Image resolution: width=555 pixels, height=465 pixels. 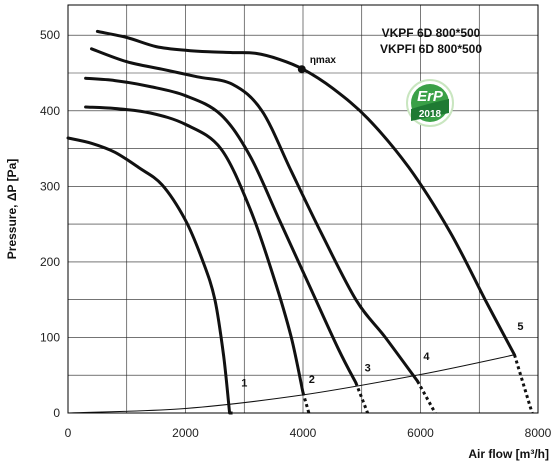 I want to click on x-tick-label: 0, so click(x=68, y=433).